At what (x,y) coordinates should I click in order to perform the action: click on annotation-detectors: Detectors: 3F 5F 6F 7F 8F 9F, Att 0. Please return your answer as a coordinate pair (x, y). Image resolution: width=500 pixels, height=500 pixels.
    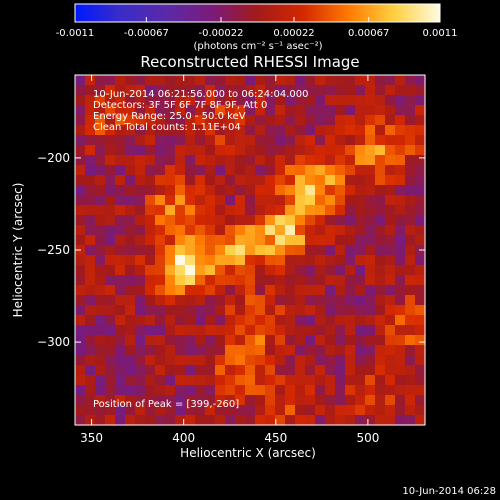
    Looking at the image, I should click on (180, 105).